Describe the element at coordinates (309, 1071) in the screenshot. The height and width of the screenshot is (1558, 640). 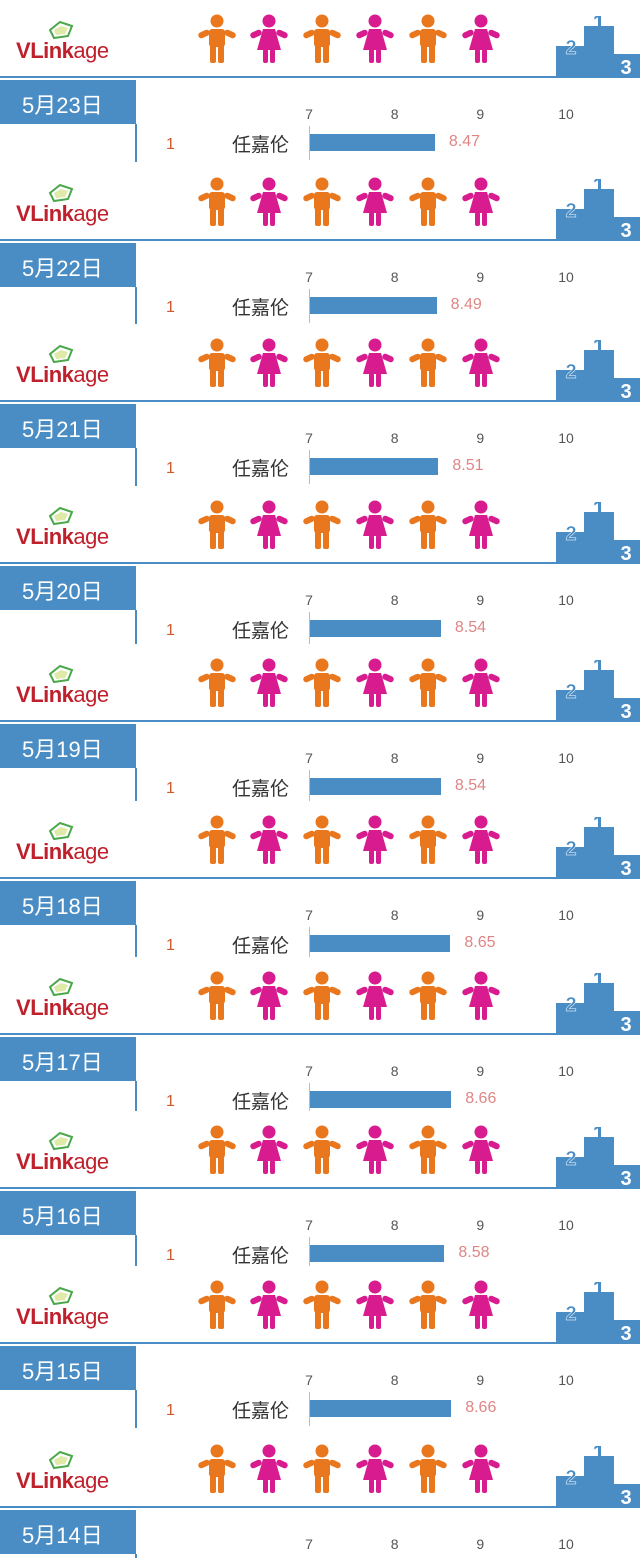
I see `tick-label: 7` at that location.